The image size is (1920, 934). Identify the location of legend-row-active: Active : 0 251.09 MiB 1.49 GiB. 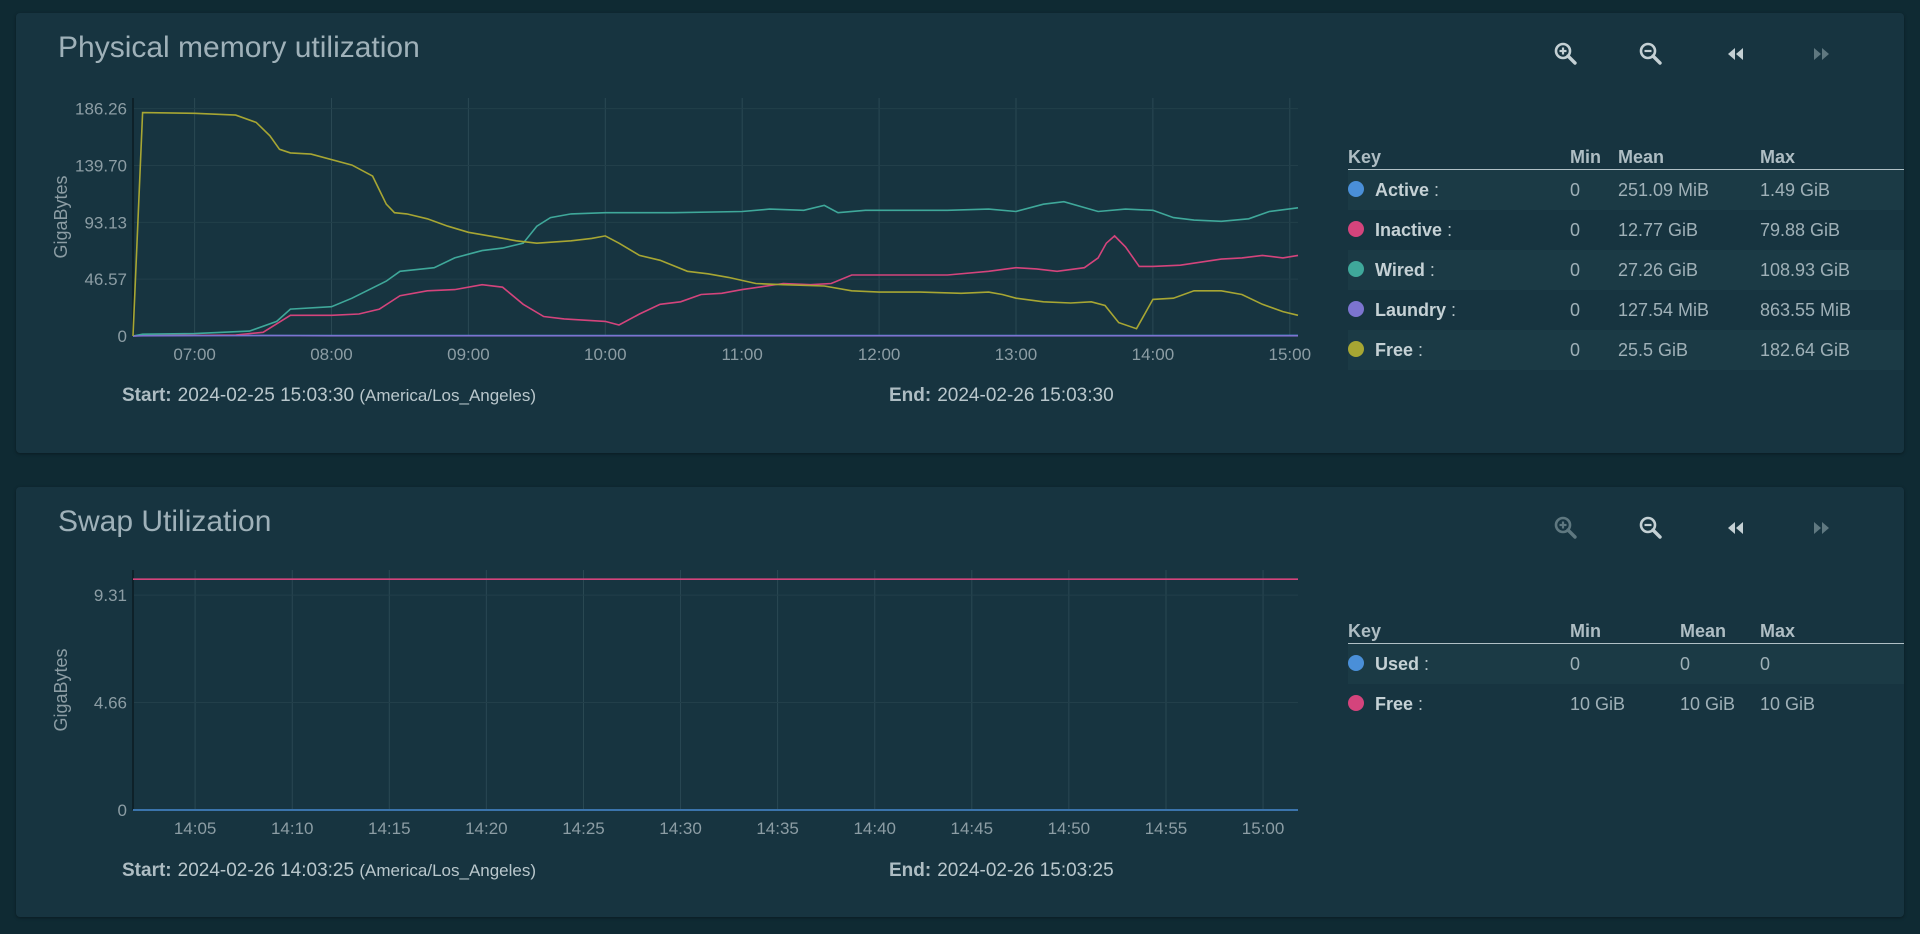
(1626, 190).